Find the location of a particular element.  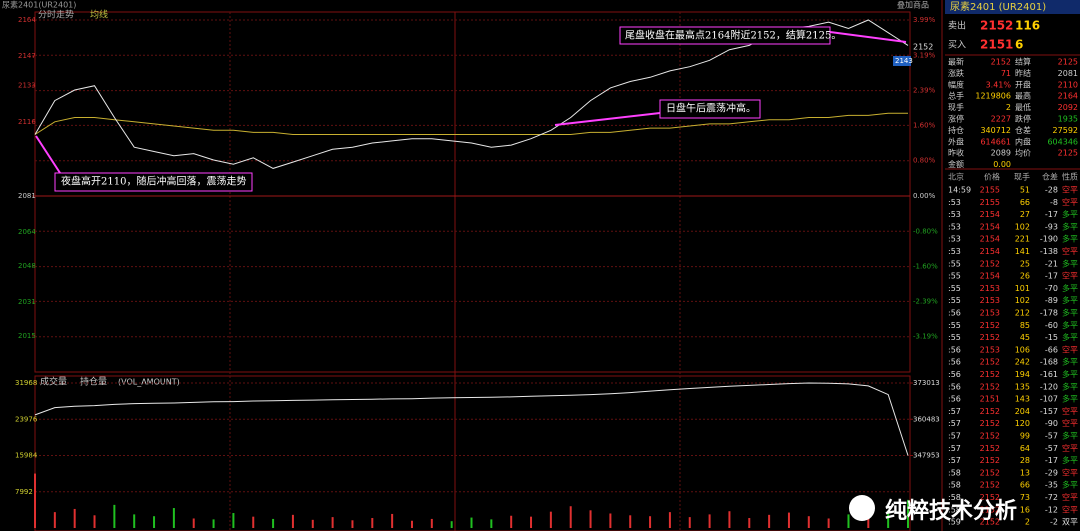

quote-value: 2110 is located at coordinates (1068, 84).